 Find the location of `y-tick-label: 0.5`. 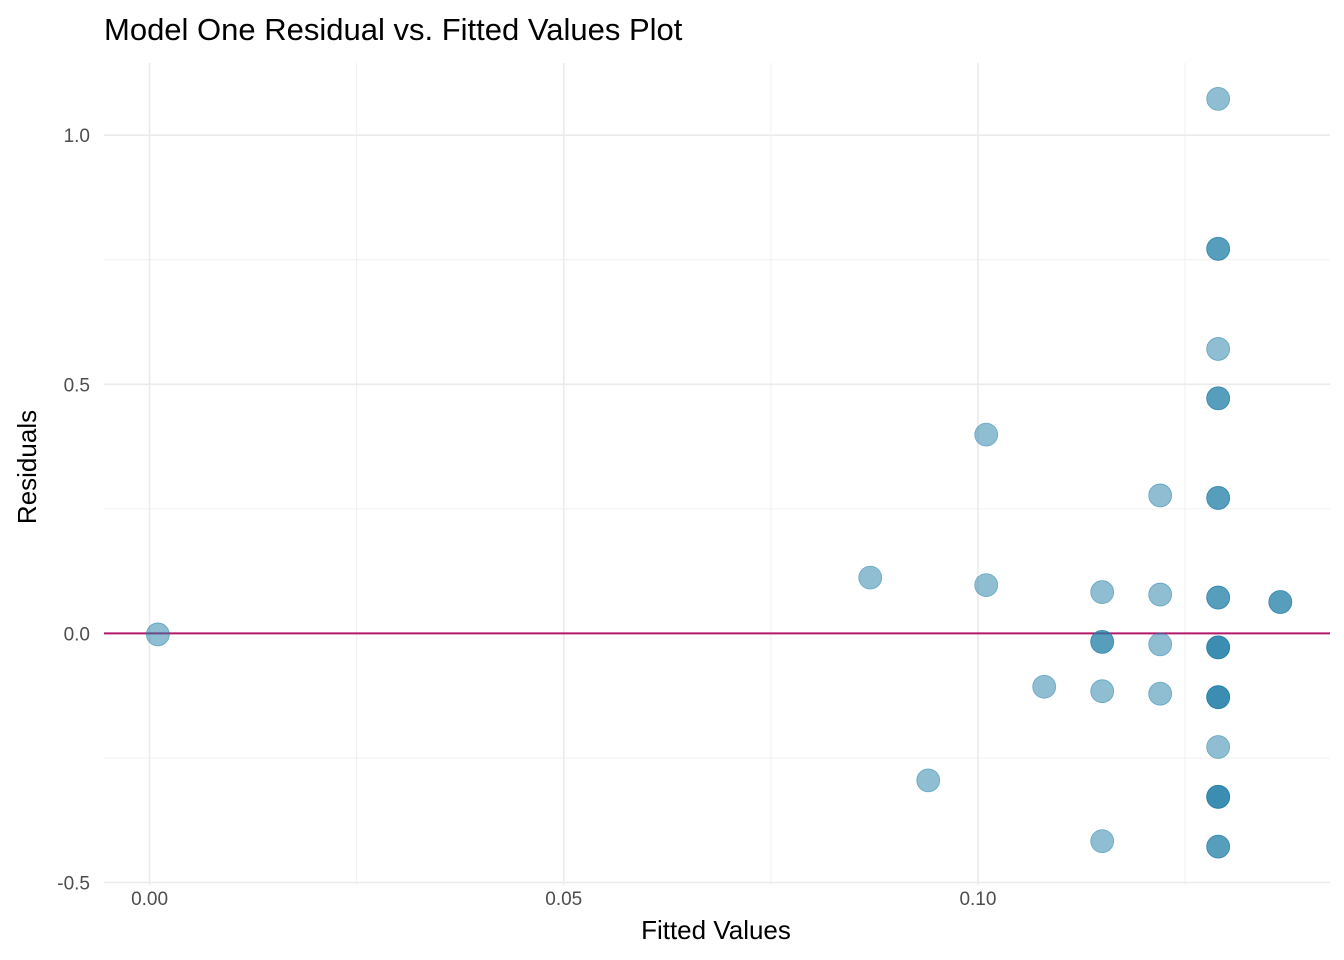

y-tick-label: 0.5 is located at coordinates (77, 385).